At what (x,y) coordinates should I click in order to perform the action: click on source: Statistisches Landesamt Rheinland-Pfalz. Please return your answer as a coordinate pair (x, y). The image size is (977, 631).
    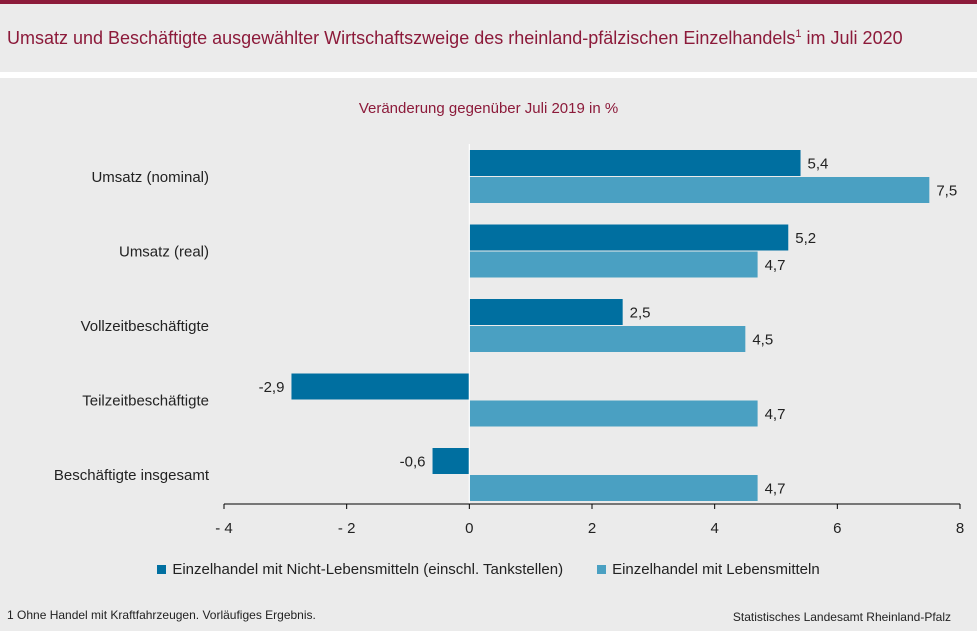
    Looking at the image, I should click on (841, 617).